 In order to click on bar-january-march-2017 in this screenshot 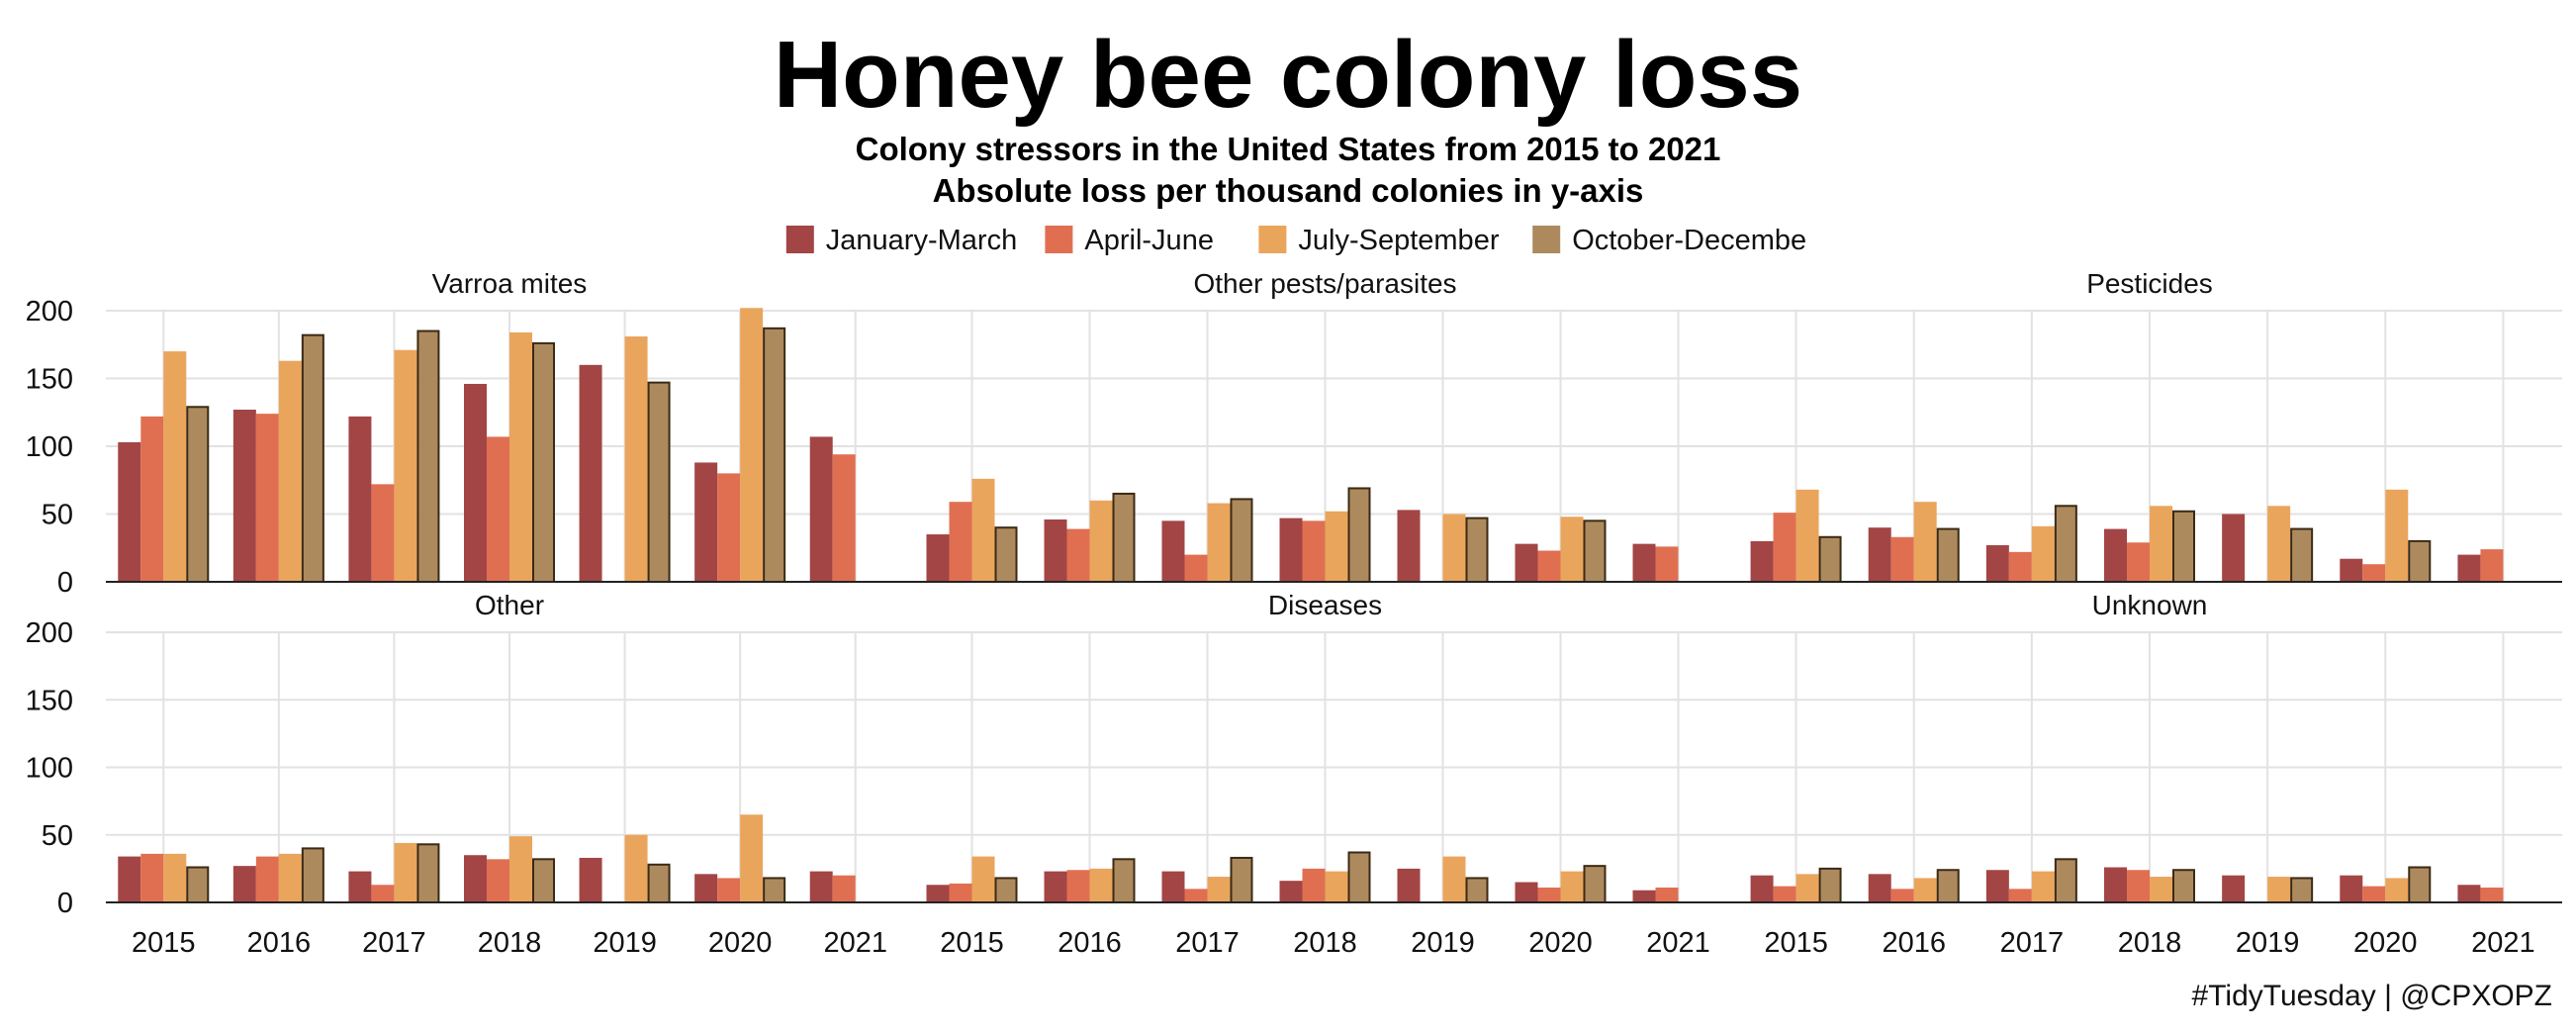, I will do `click(360, 886)`.